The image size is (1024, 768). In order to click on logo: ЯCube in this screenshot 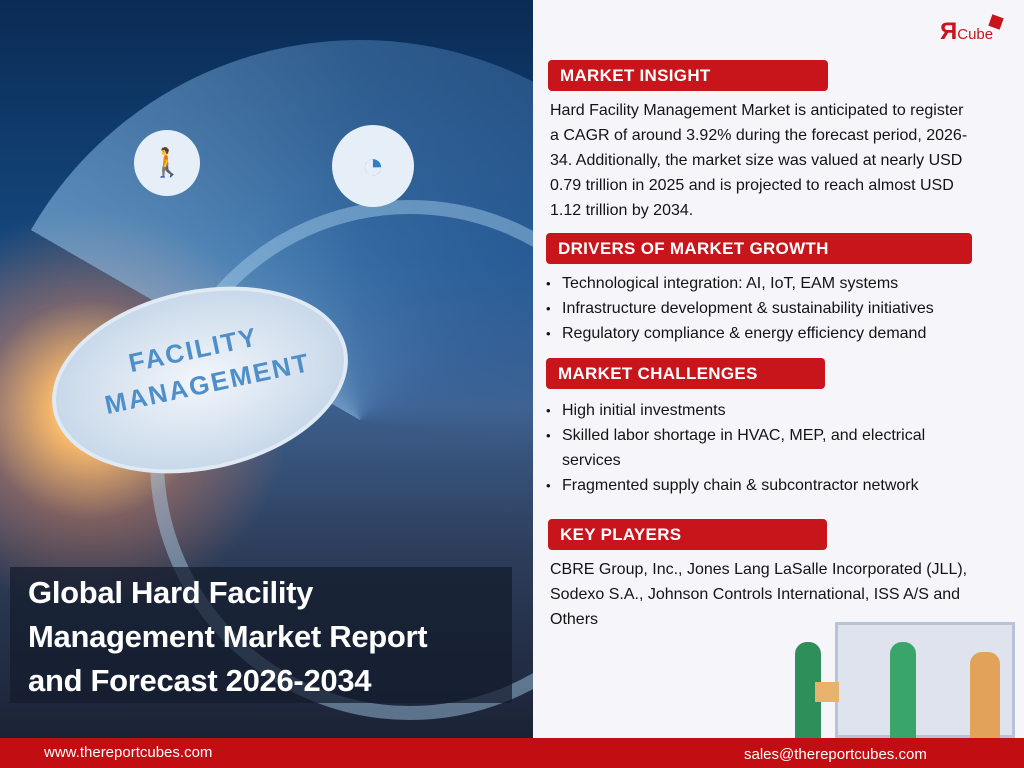, I will do `click(972, 30)`.